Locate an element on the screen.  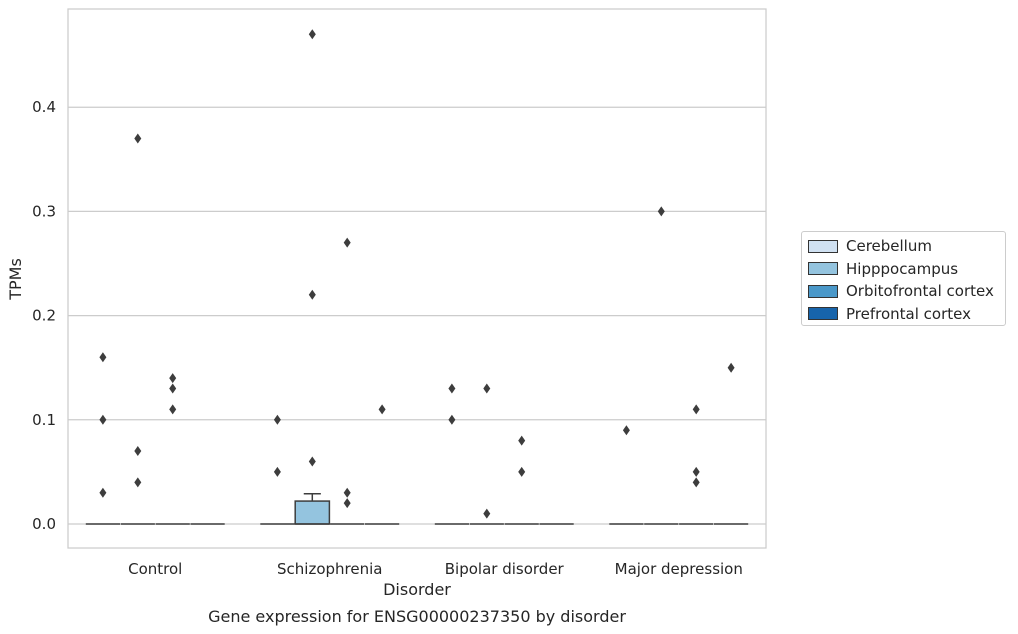
y-axis-label: TPMs is located at coordinates (15, 279).